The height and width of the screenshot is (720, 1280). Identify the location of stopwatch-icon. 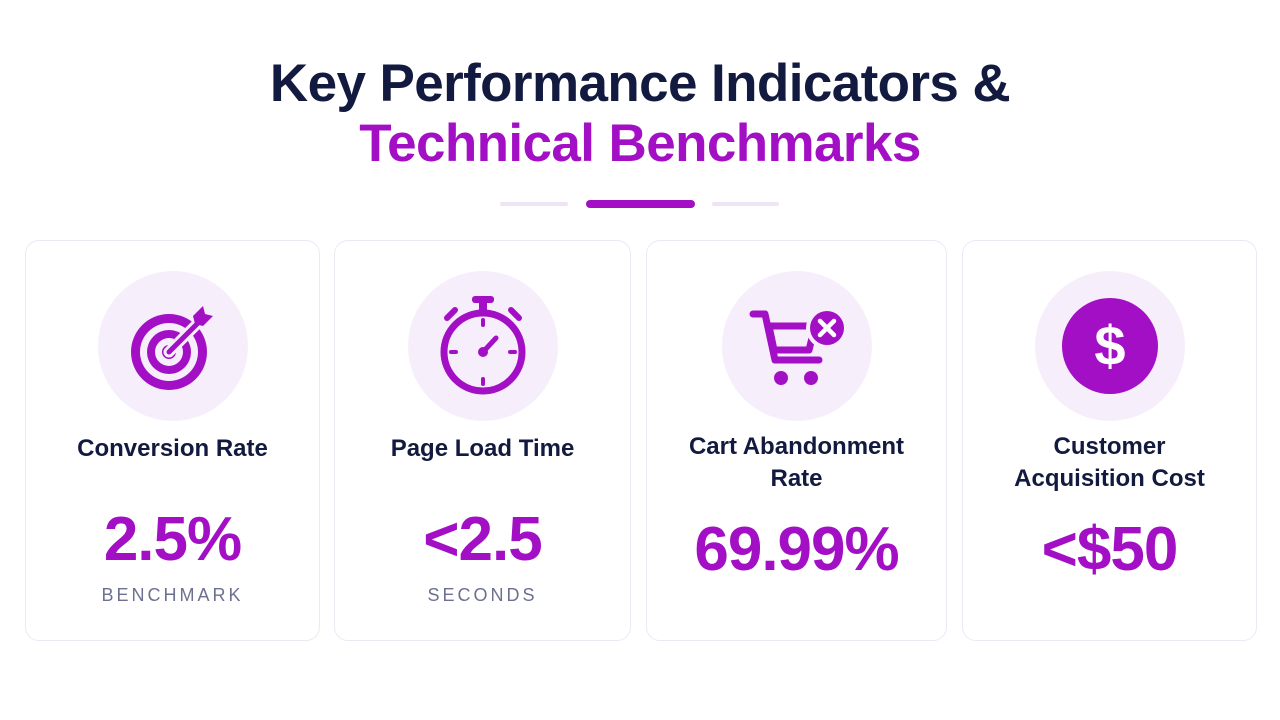
(482, 345).